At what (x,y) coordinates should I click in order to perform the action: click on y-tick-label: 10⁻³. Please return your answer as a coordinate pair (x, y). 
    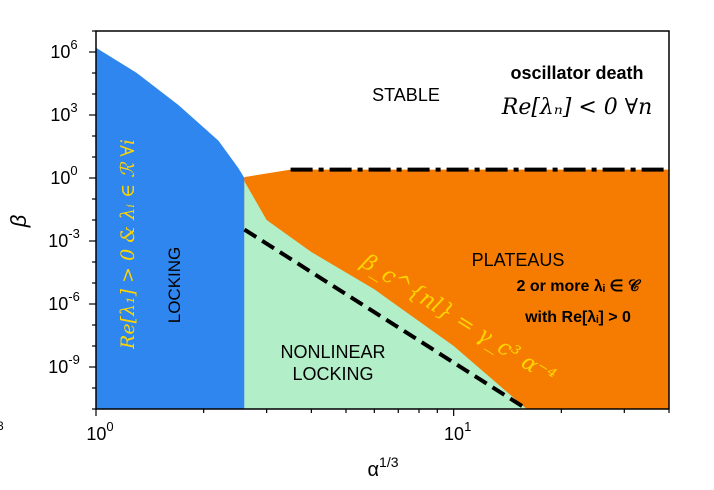
    Looking at the image, I should click on (64, 238).